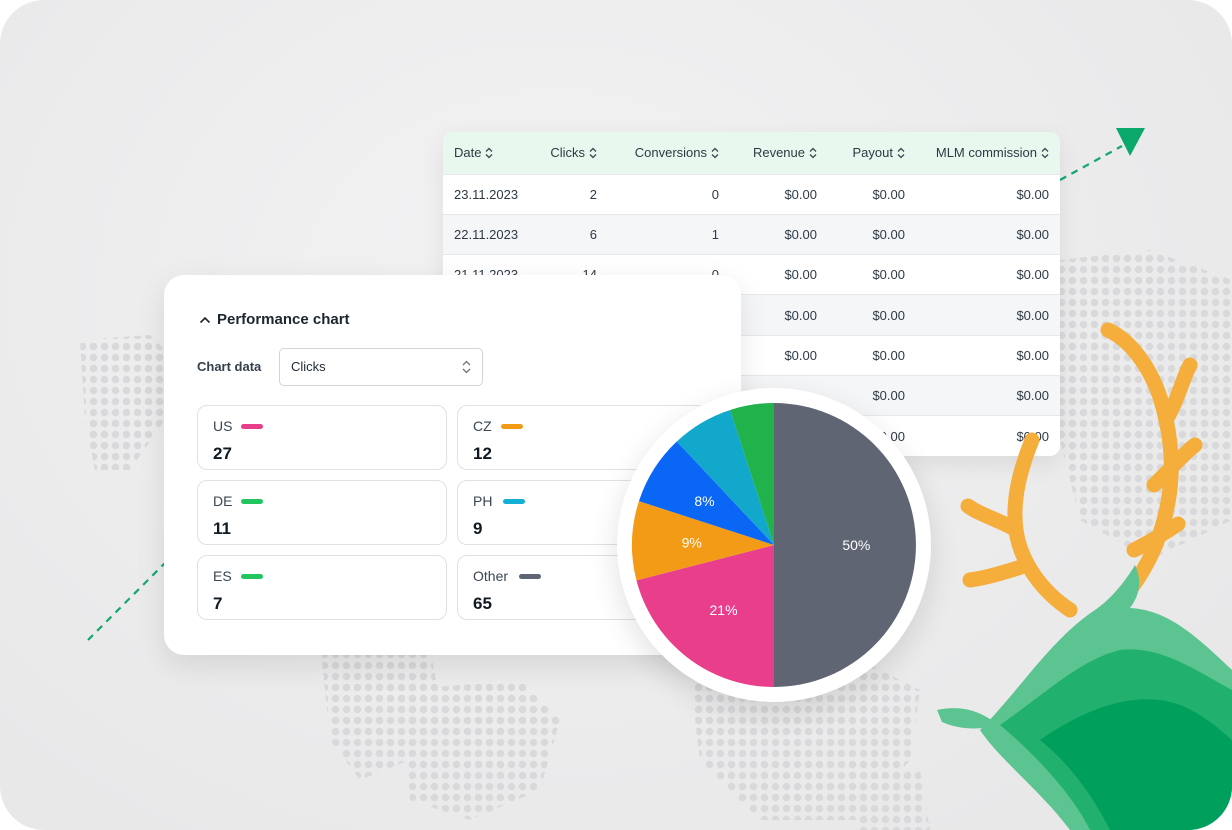  I want to click on table-row: 23.11.2023 2 0 $0.00 $0.00 $0.00, so click(751, 194).